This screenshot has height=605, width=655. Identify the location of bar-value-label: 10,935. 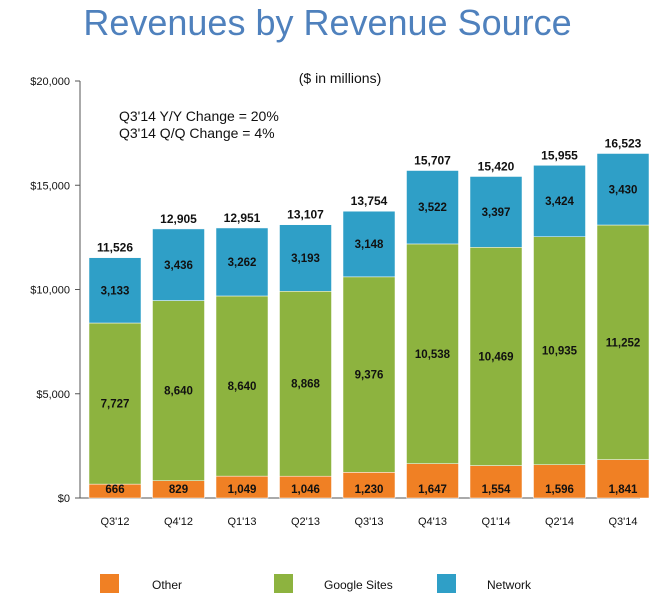
(560, 352).